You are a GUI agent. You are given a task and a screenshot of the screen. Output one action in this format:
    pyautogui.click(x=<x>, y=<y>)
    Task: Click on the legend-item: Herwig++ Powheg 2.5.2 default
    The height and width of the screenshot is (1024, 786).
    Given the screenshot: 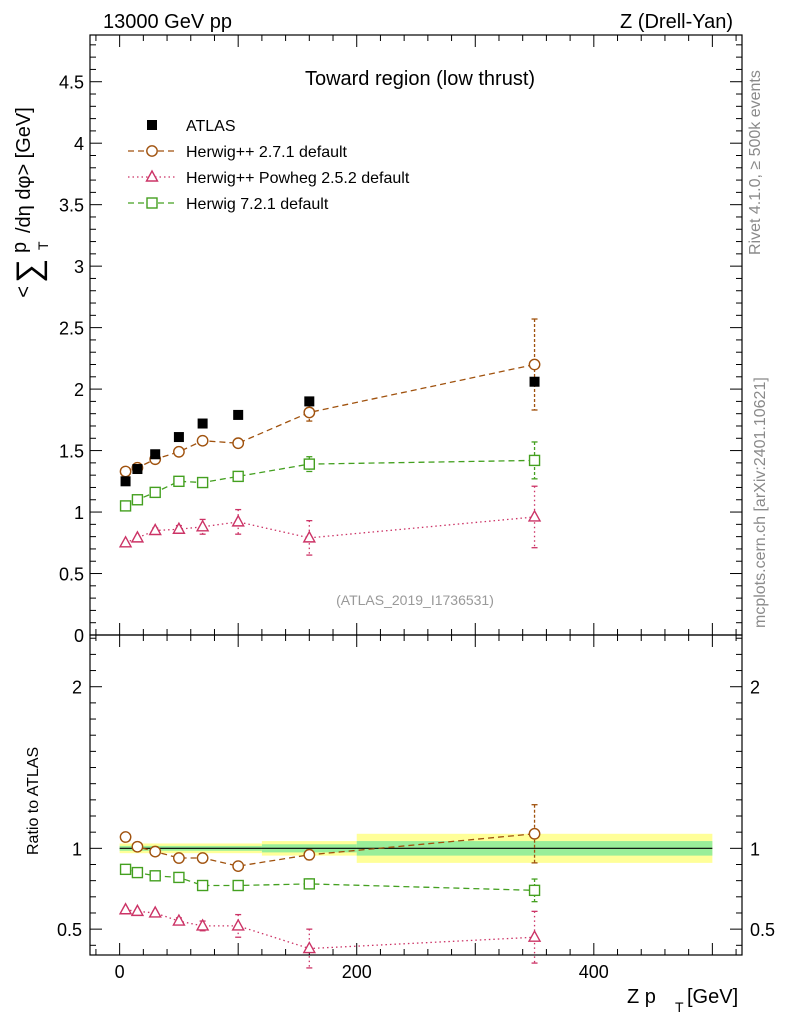 What is the action you would take?
    pyautogui.click(x=269, y=178)
    